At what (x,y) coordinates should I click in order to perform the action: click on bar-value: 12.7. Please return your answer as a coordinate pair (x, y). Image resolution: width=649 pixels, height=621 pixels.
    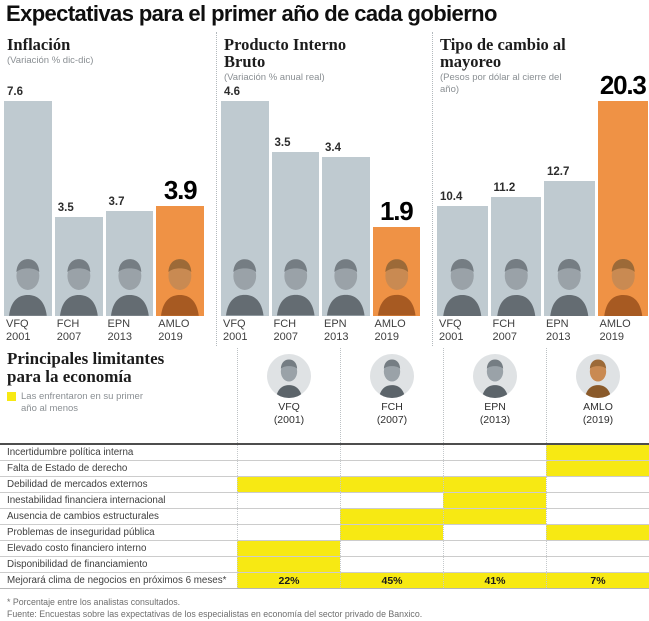
    Looking at the image, I should click on (558, 172).